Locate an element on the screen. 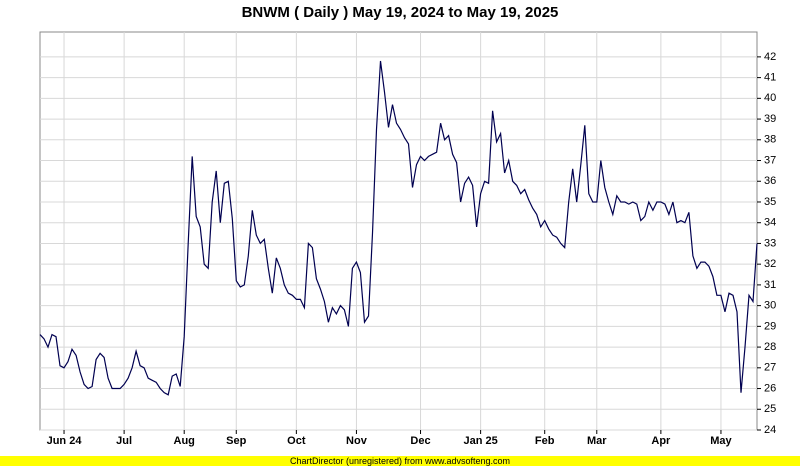 The width and height of the screenshot is (800, 466). x-tick-label: Feb is located at coordinates (545, 441).